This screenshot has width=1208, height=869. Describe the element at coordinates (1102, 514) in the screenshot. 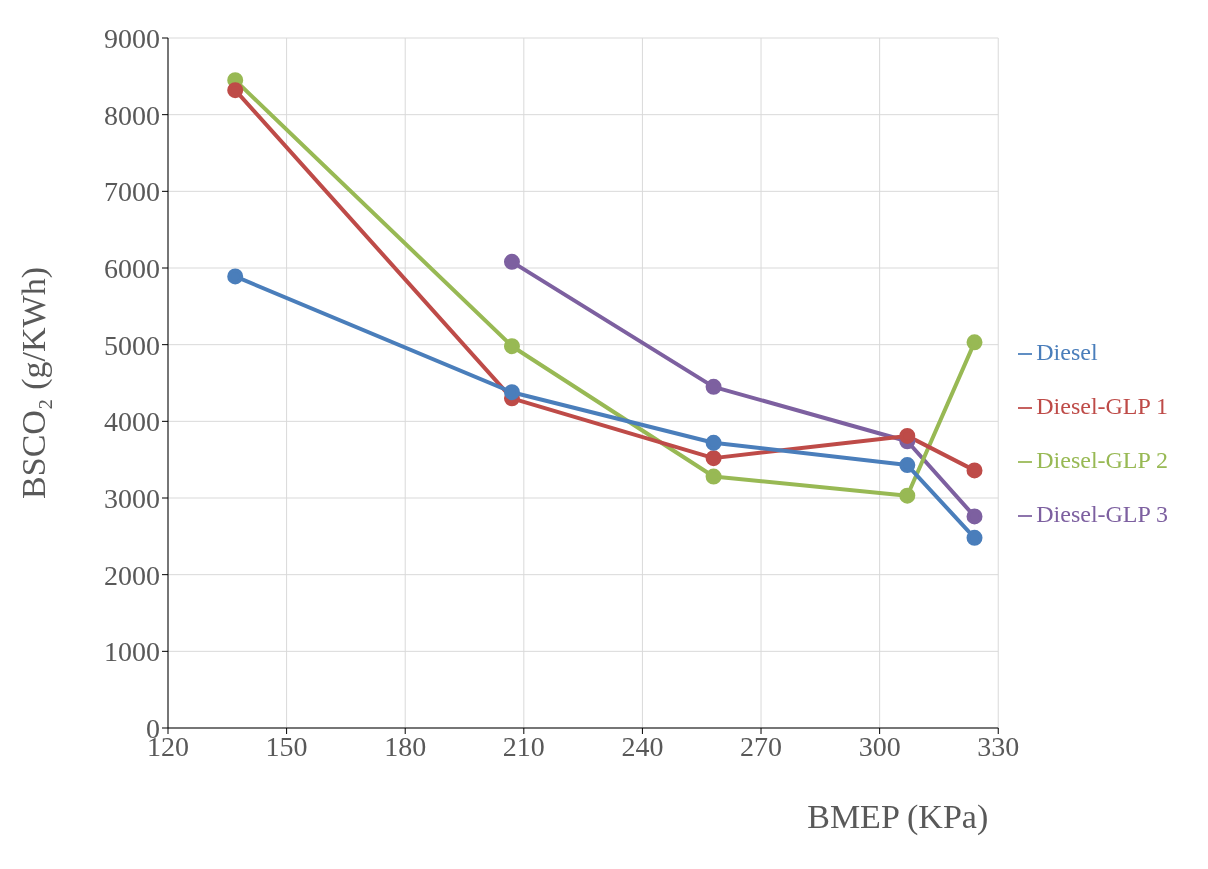

I see `legend-label: Diesel-GLP 3` at that location.